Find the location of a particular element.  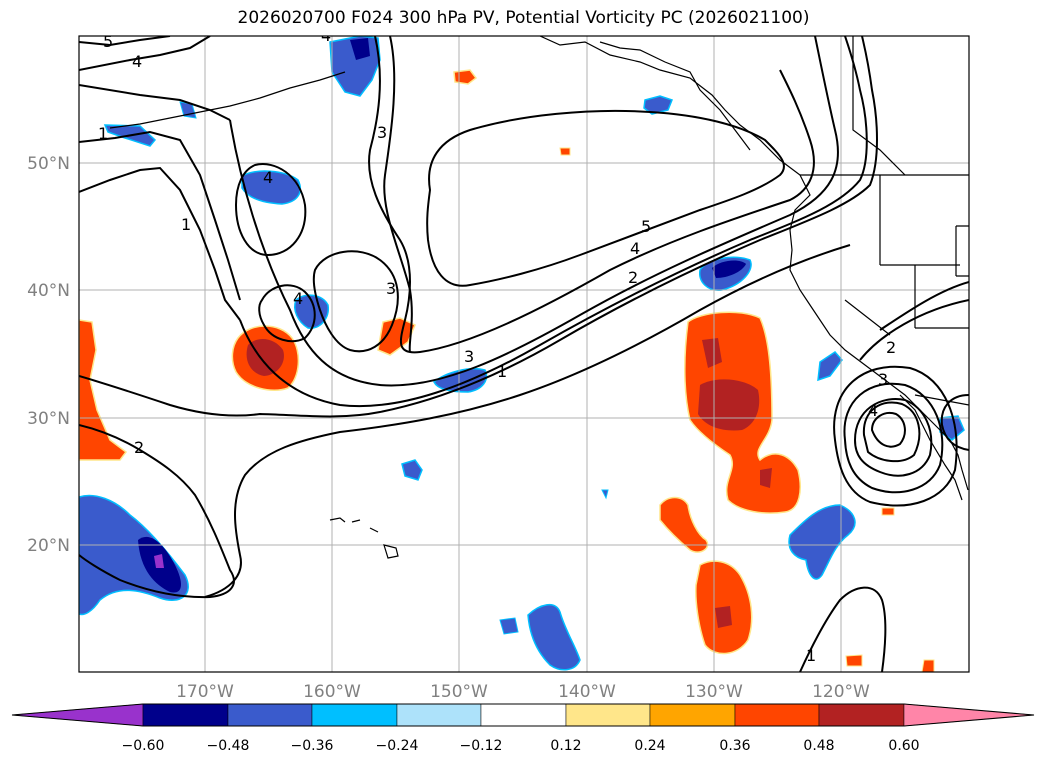

anomaly-south-small2 is located at coordinates (928, 665).